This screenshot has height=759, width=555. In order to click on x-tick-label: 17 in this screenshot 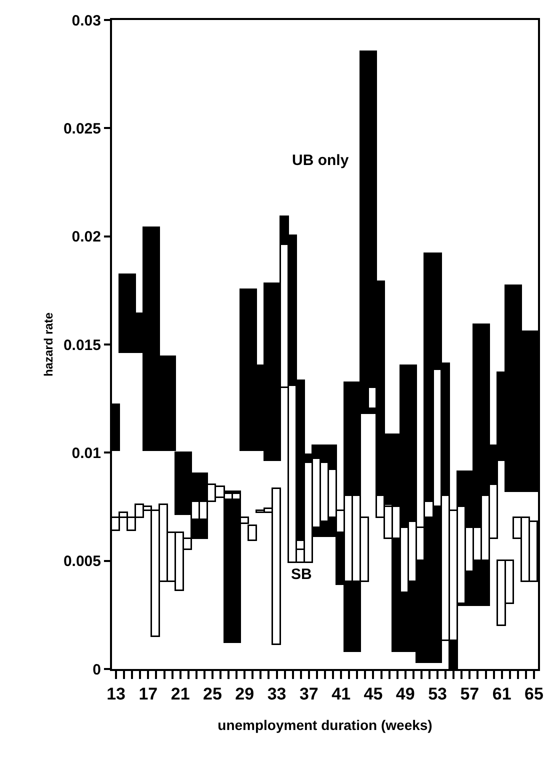, I will do `click(148, 694)`.